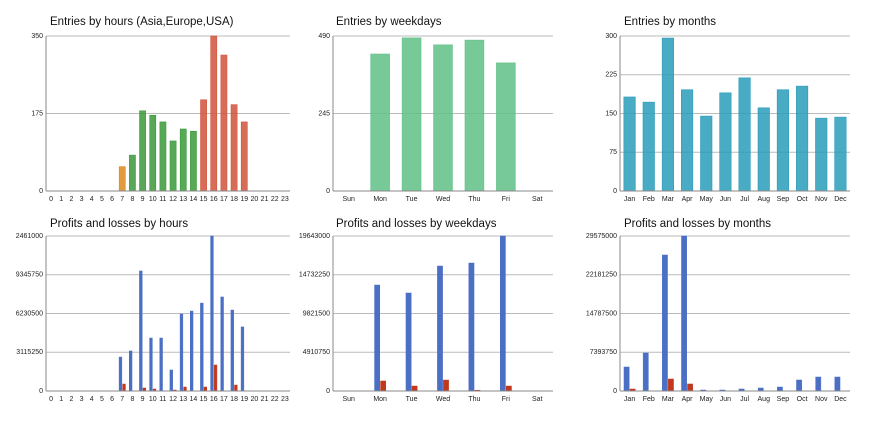 This screenshot has width=871, height=422. Describe the element at coordinates (611, 75) in the screenshot. I see `y-tick-label: 225` at that location.